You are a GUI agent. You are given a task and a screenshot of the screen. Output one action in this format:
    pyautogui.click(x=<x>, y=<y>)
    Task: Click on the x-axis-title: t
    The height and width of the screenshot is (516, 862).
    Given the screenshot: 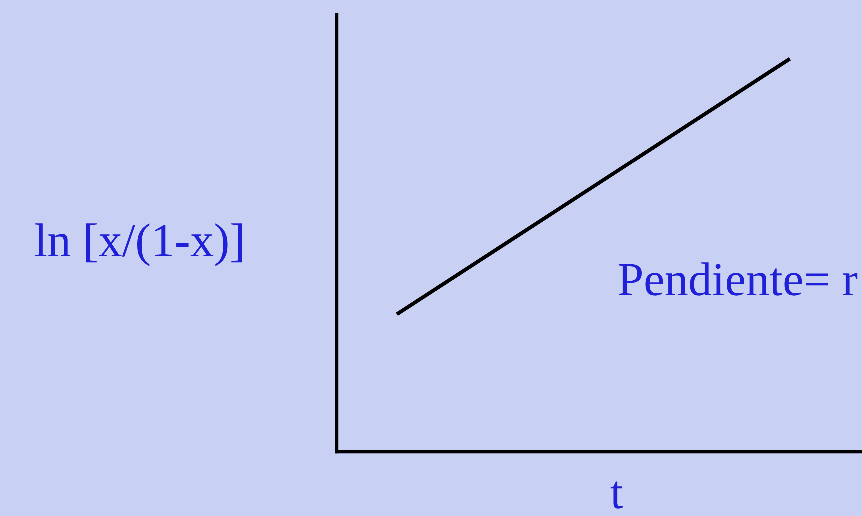 What is the action you would take?
    pyautogui.click(x=617, y=495)
    